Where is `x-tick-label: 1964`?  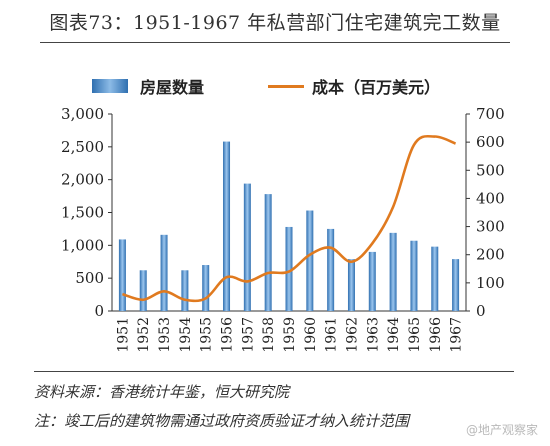 x-tick-label: 1964 is located at coordinates (394, 335).